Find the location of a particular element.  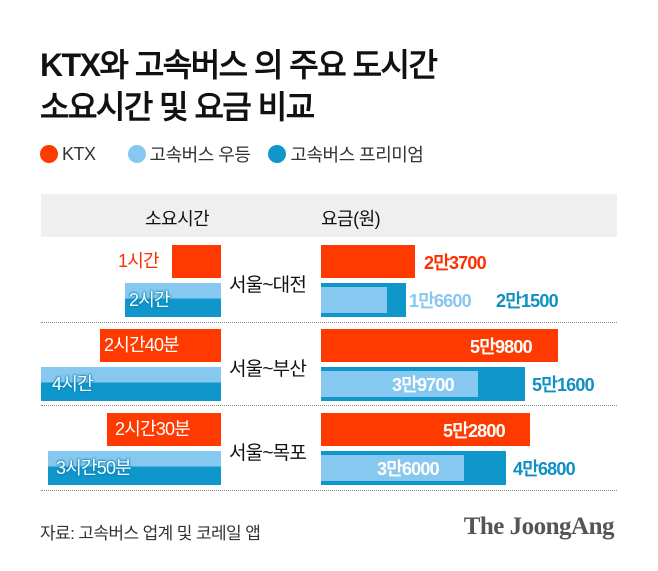

chart-title-line-2: 소요시간 및 요금 비교 is located at coordinates (177, 107).